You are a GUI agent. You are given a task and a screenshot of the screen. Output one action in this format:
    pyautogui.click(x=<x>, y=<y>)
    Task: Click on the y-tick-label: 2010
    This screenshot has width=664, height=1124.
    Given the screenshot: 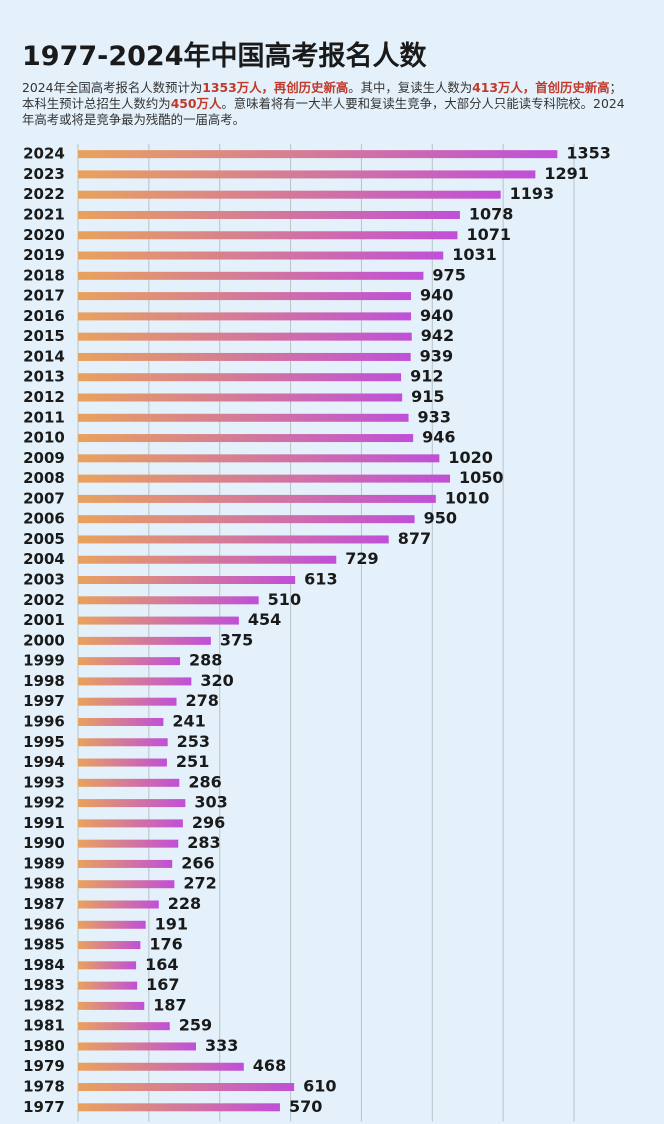 What is the action you would take?
    pyautogui.click(x=44, y=438)
    